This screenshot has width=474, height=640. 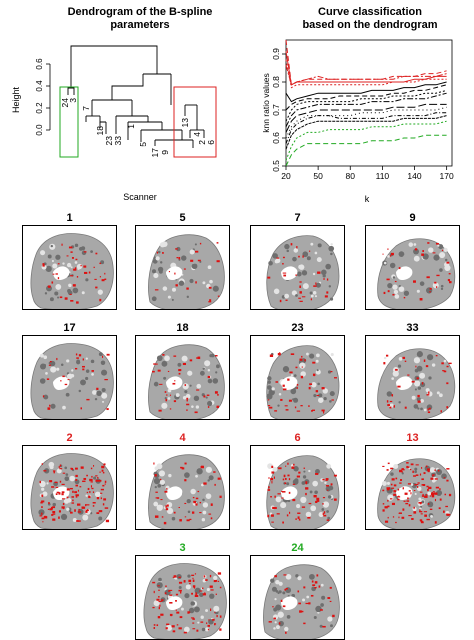 I want to click on x-tick-label: 80, so click(x=351, y=176).